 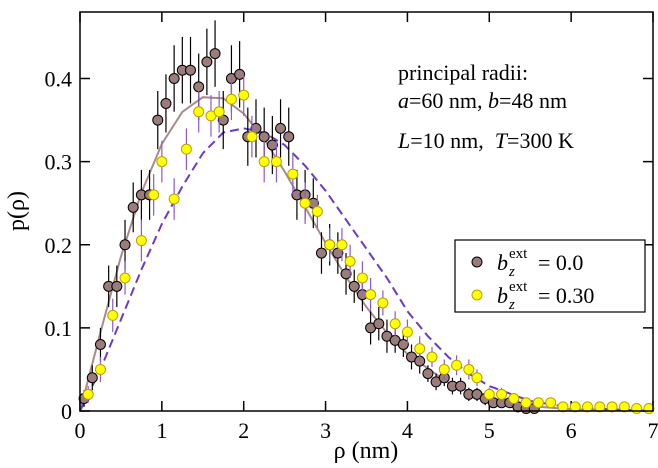 What do you see at coordinates (653, 430) in the screenshot?
I see `x-tick-label: 7` at bounding box center [653, 430].